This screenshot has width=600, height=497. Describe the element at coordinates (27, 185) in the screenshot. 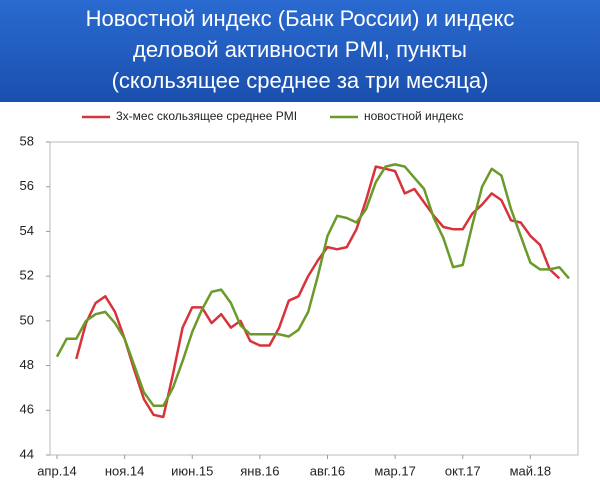

I see `y-tick-label: 56` at that location.